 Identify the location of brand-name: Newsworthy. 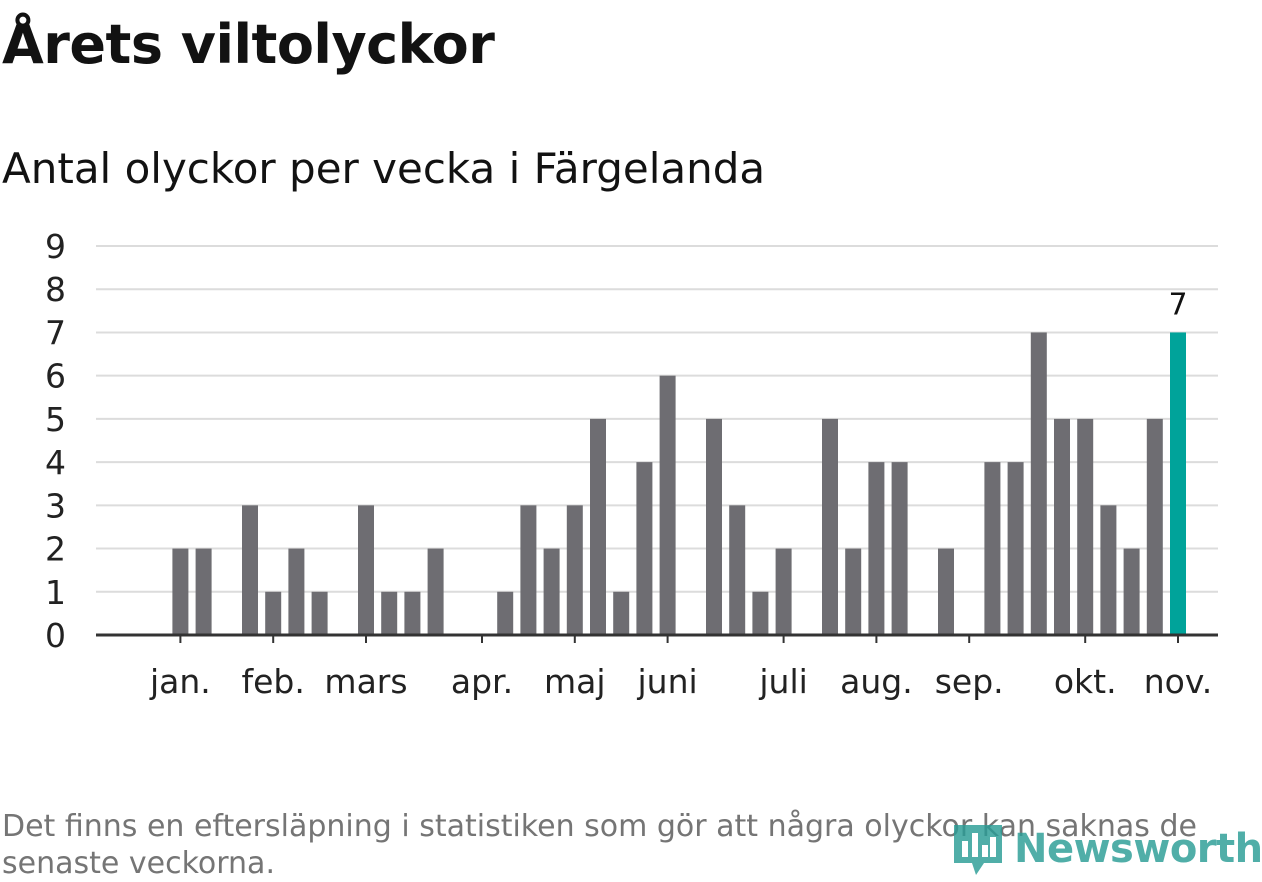
(1138, 849).